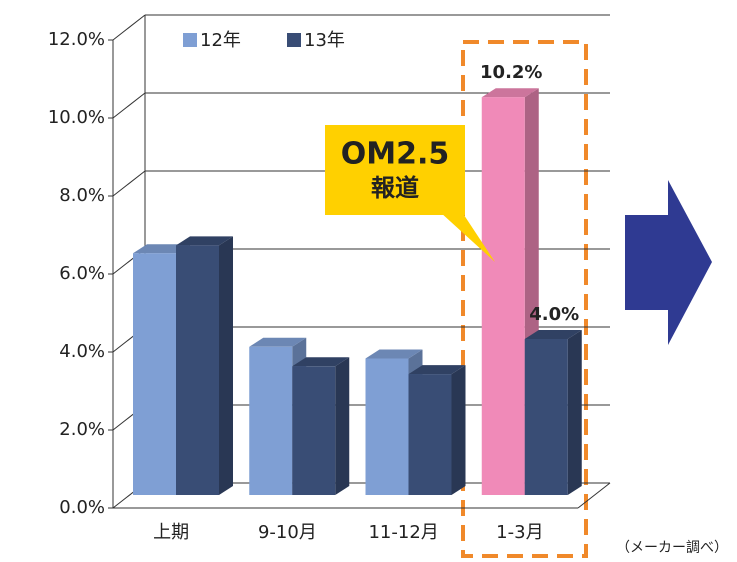 The image size is (737, 562). What do you see at coordinates (395, 154) in the screenshot?
I see `callout-text: OM2.5` at bounding box center [395, 154].